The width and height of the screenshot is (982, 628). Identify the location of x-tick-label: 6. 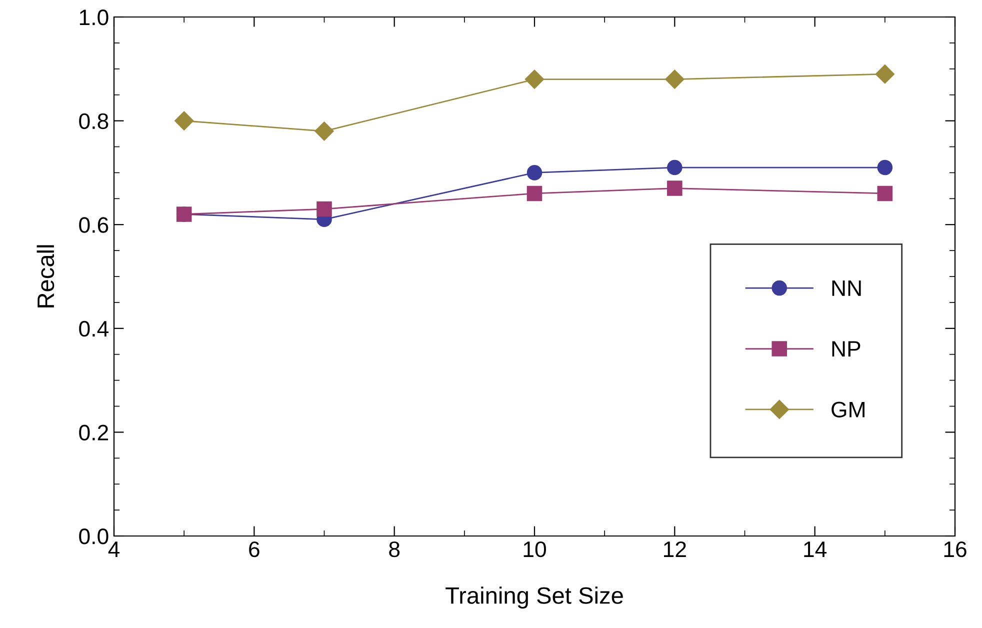
(254, 549).